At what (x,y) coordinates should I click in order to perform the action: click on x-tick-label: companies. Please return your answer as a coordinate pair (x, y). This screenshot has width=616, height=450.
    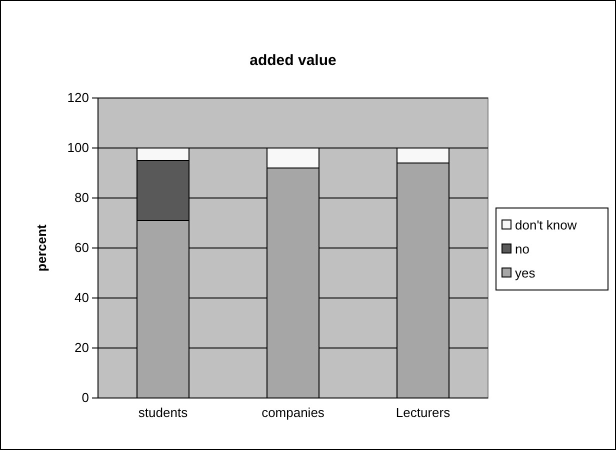
    Looking at the image, I should click on (293, 412).